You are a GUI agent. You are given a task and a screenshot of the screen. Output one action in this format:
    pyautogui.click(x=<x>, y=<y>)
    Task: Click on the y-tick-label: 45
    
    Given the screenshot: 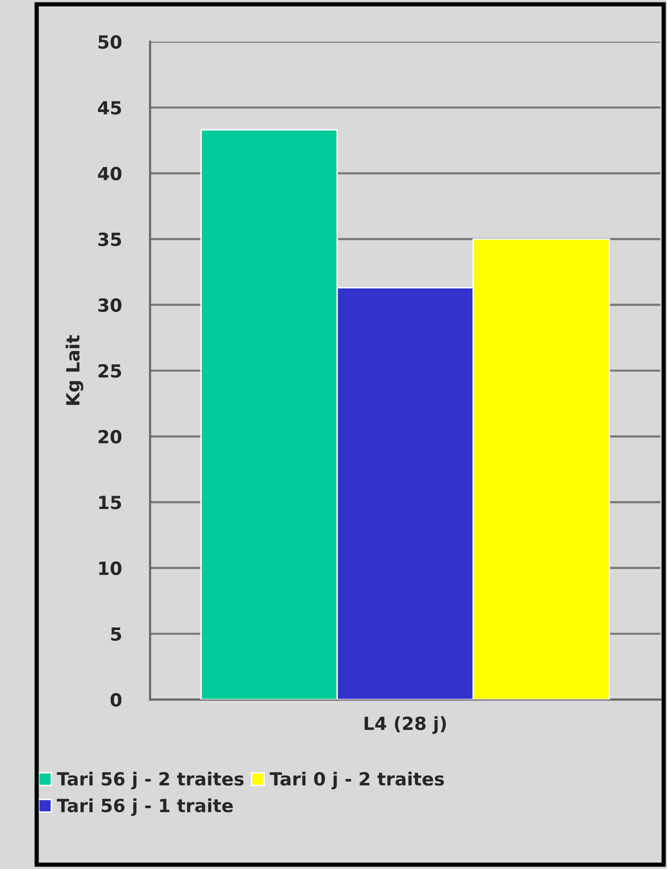 What is the action you would take?
    pyautogui.click(x=110, y=108)
    